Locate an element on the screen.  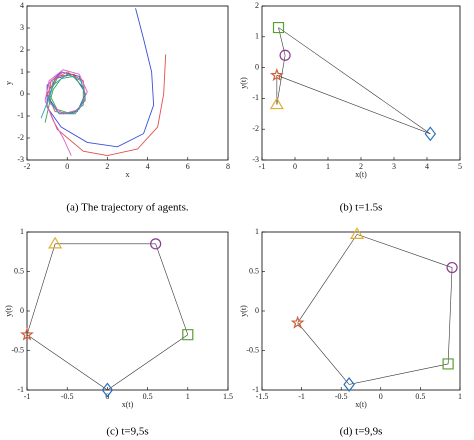
x-tick-label: 8 is located at coordinates (228, 166).